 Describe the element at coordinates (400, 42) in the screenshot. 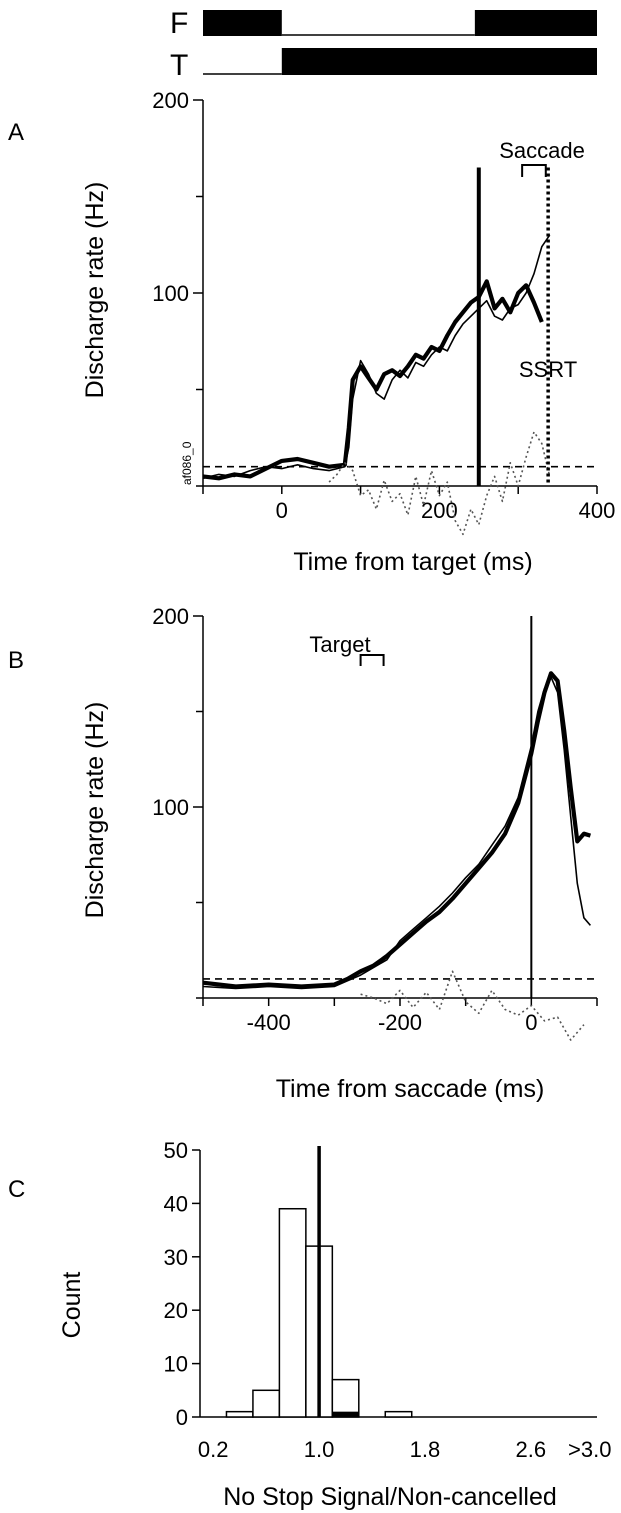

I see `timeline-bars` at that location.